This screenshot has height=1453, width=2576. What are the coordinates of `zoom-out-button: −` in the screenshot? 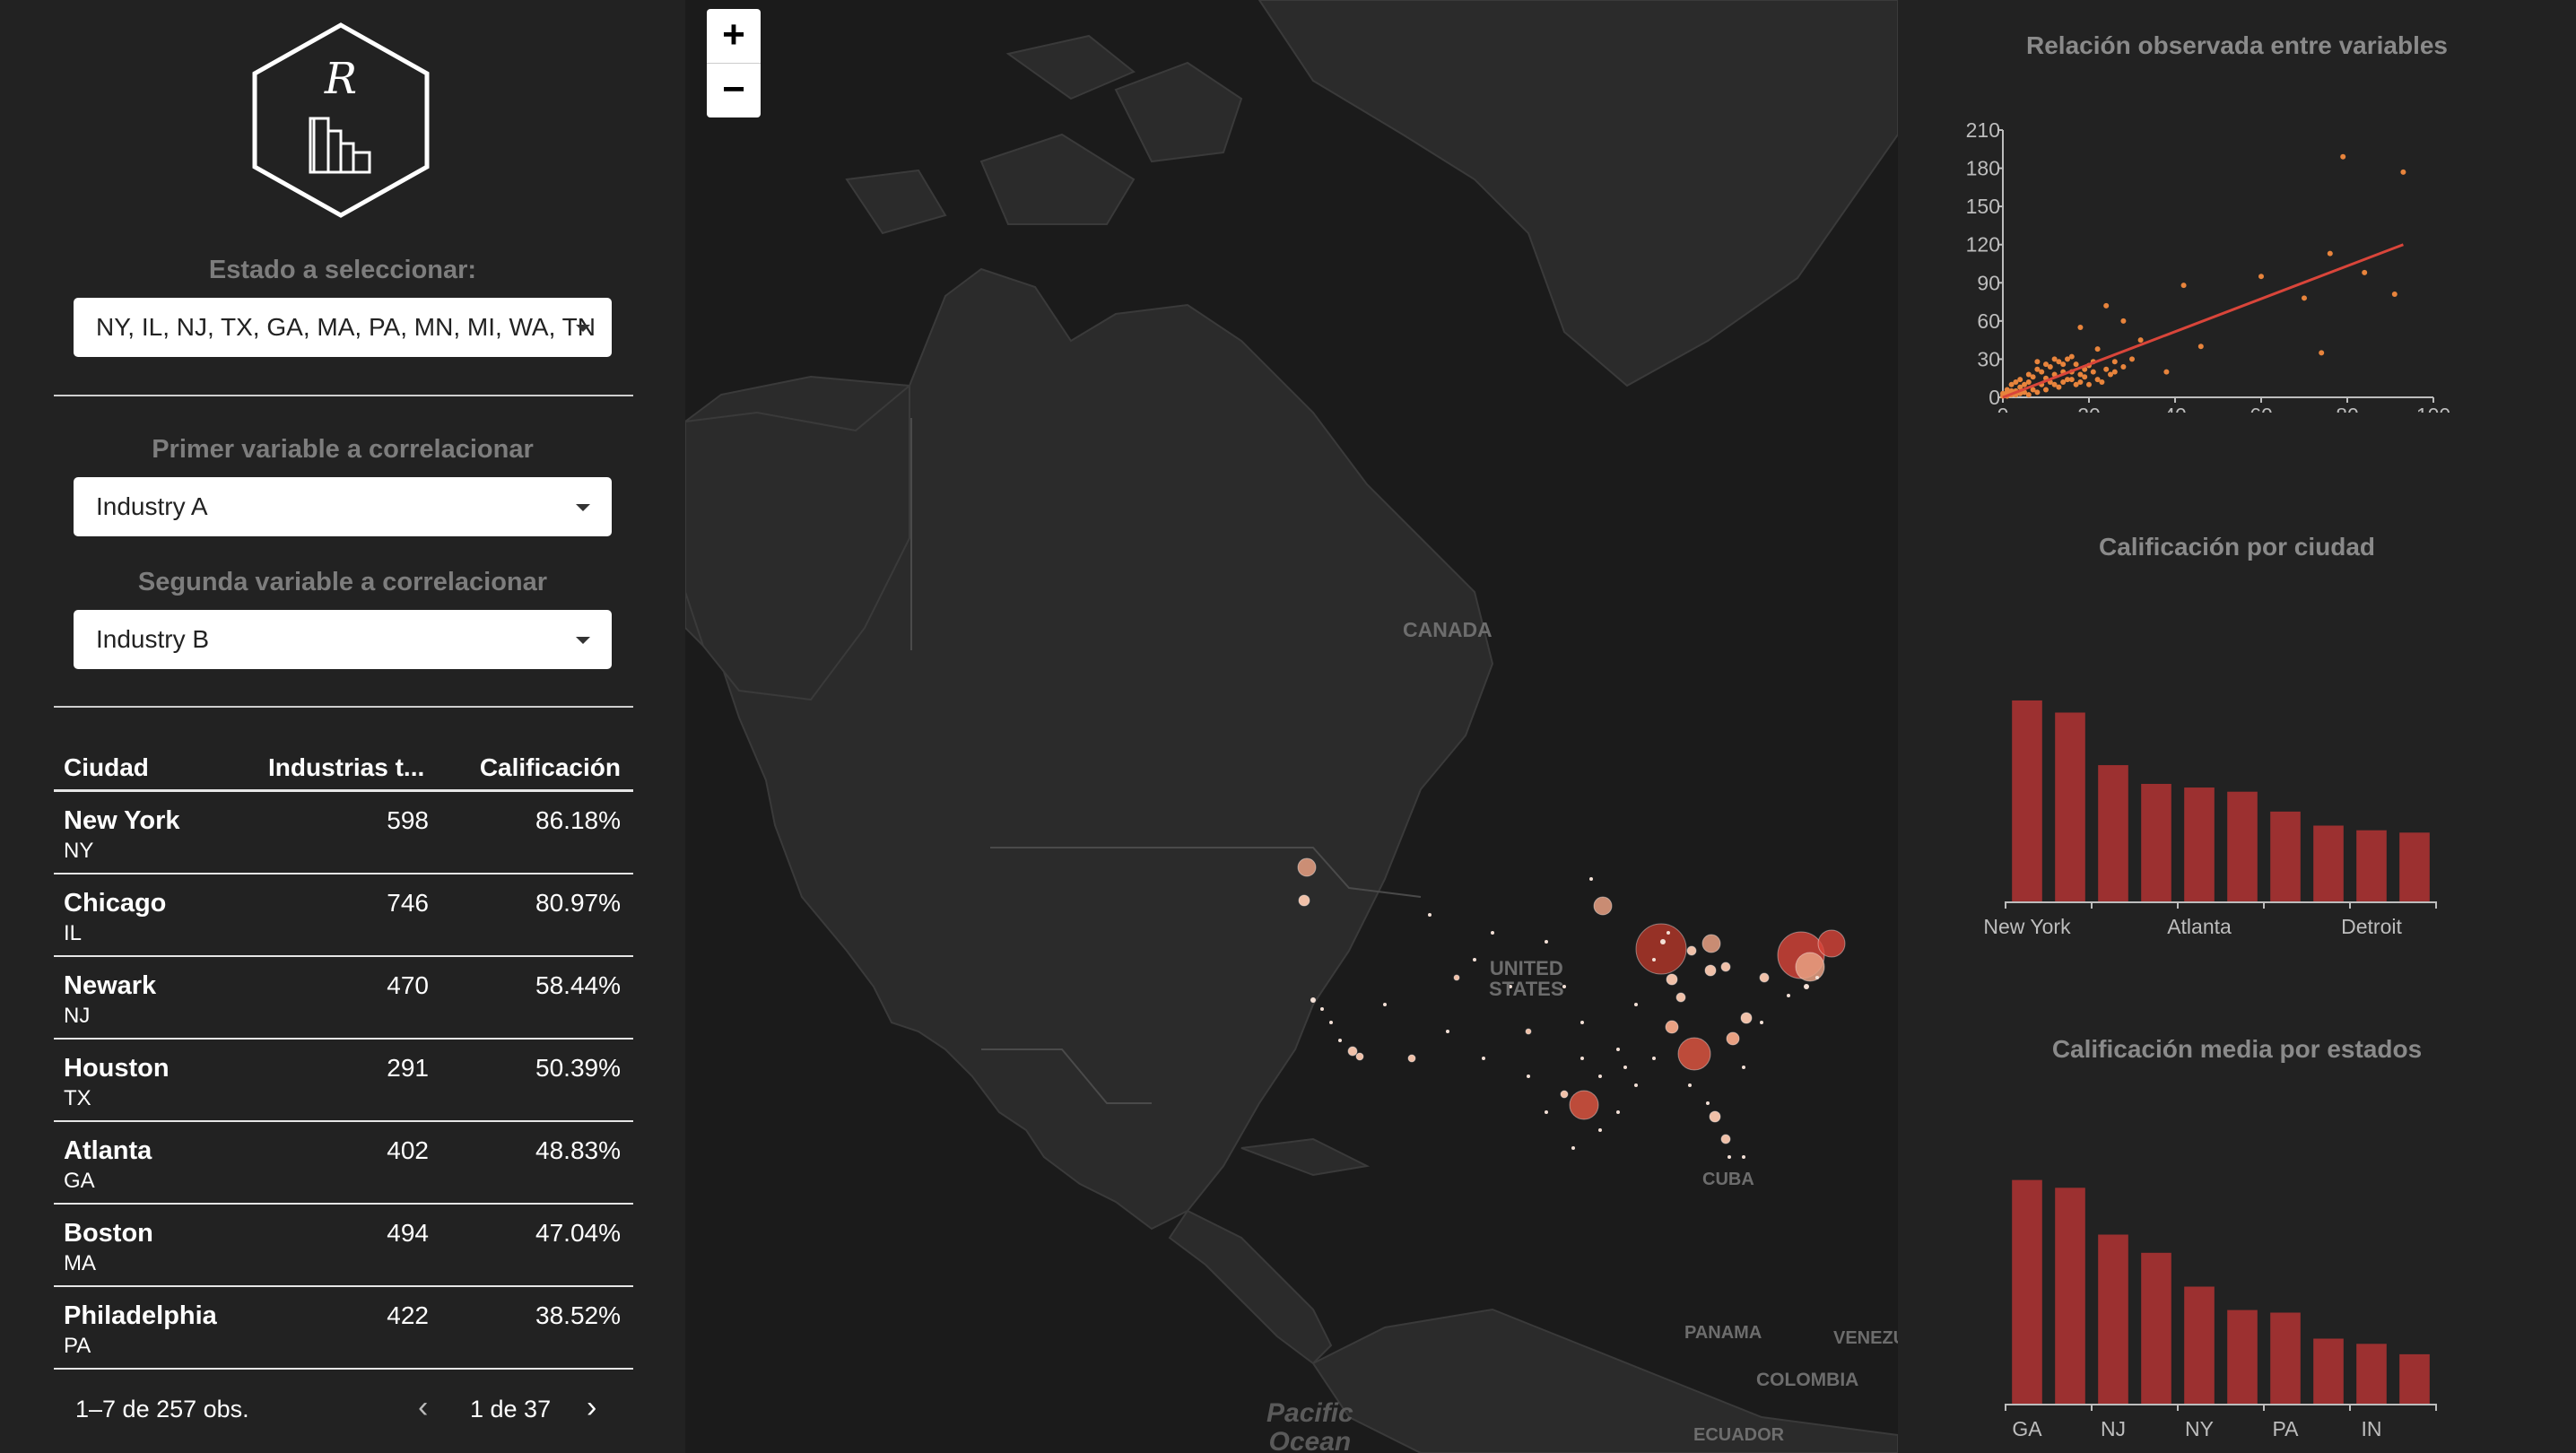 It's located at (734, 90).